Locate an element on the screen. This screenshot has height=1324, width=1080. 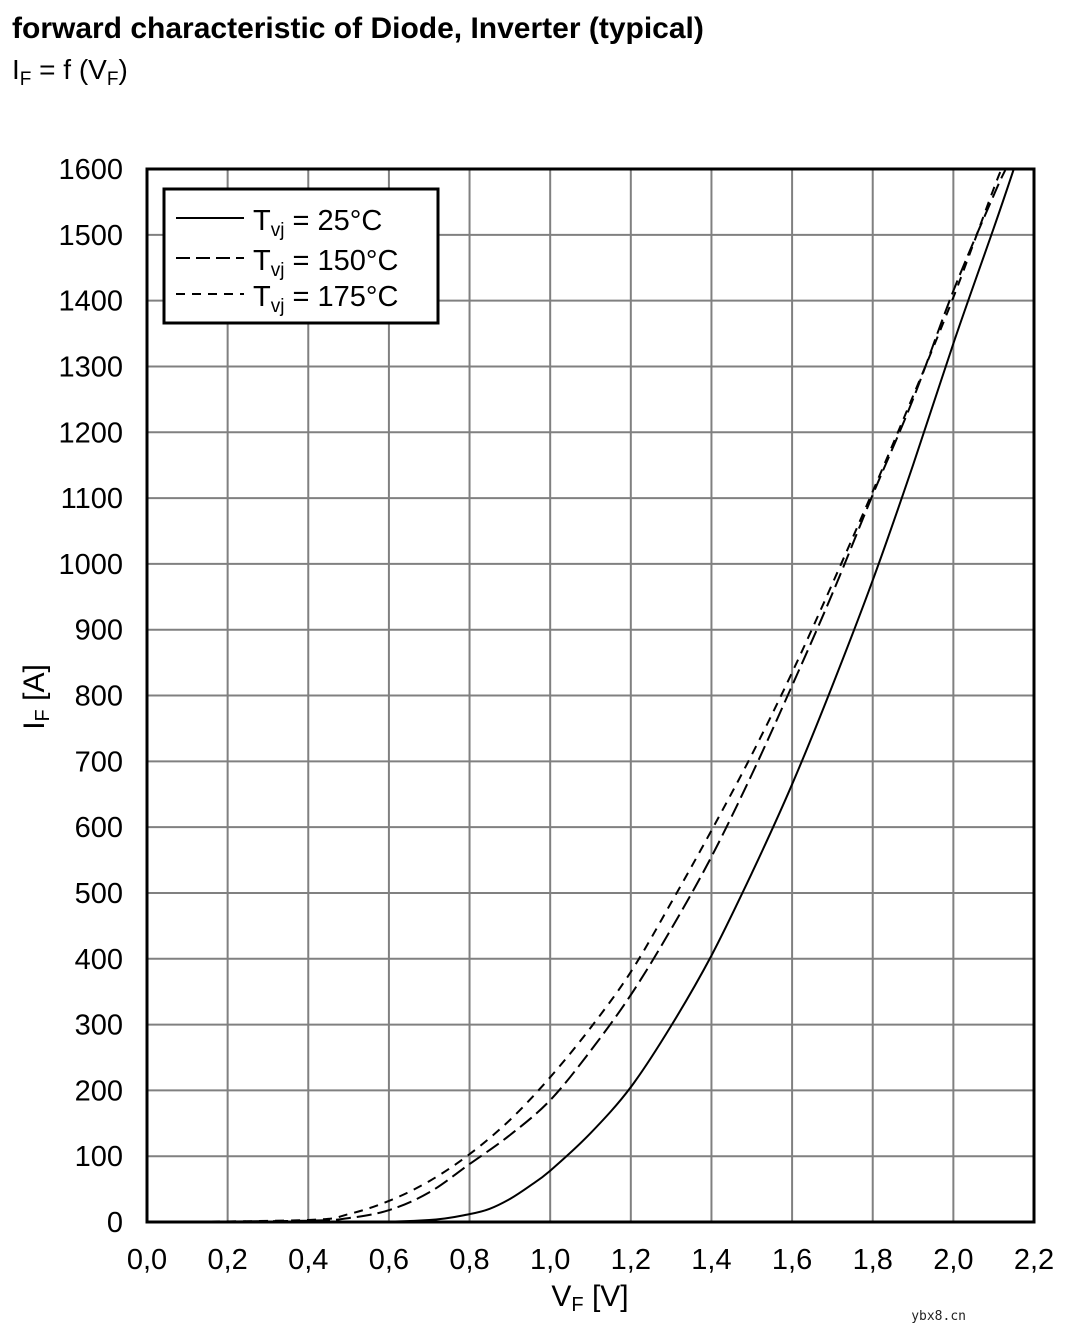
legend-25c-rest: = 25°C is located at coordinates (333, 221).